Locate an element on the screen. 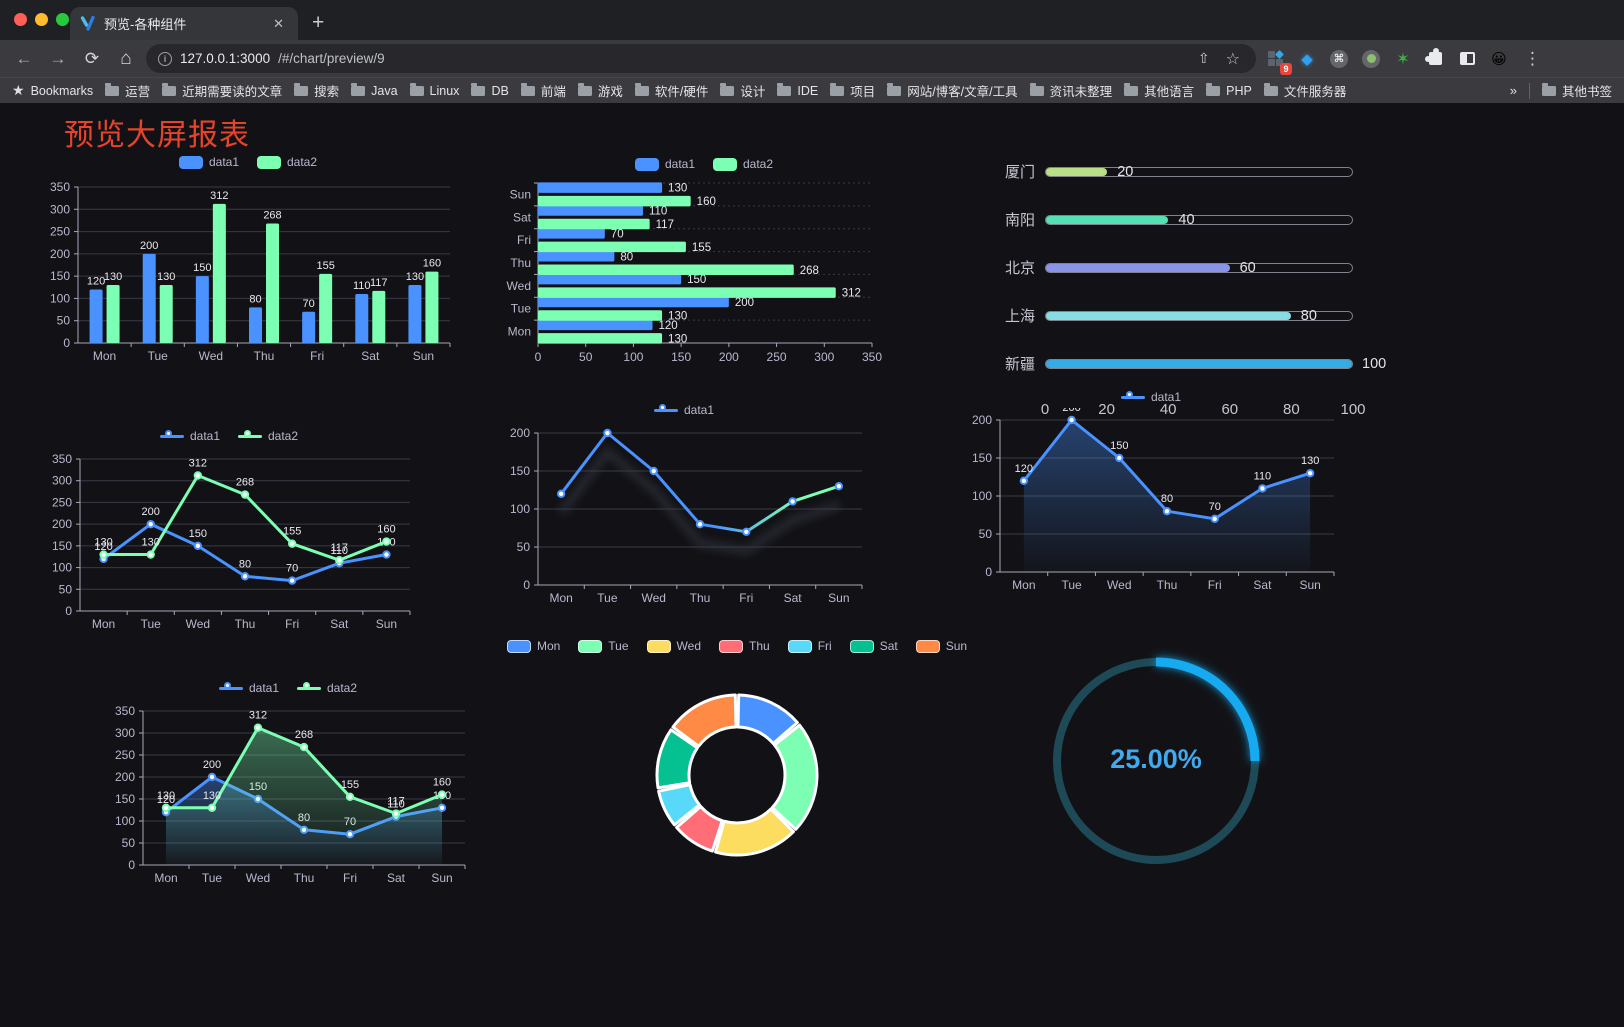 This screenshot has width=1624, height=1027. chart-legend: Mon Tue Wed Thu Fri Sat Sun is located at coordinates (736, 646).